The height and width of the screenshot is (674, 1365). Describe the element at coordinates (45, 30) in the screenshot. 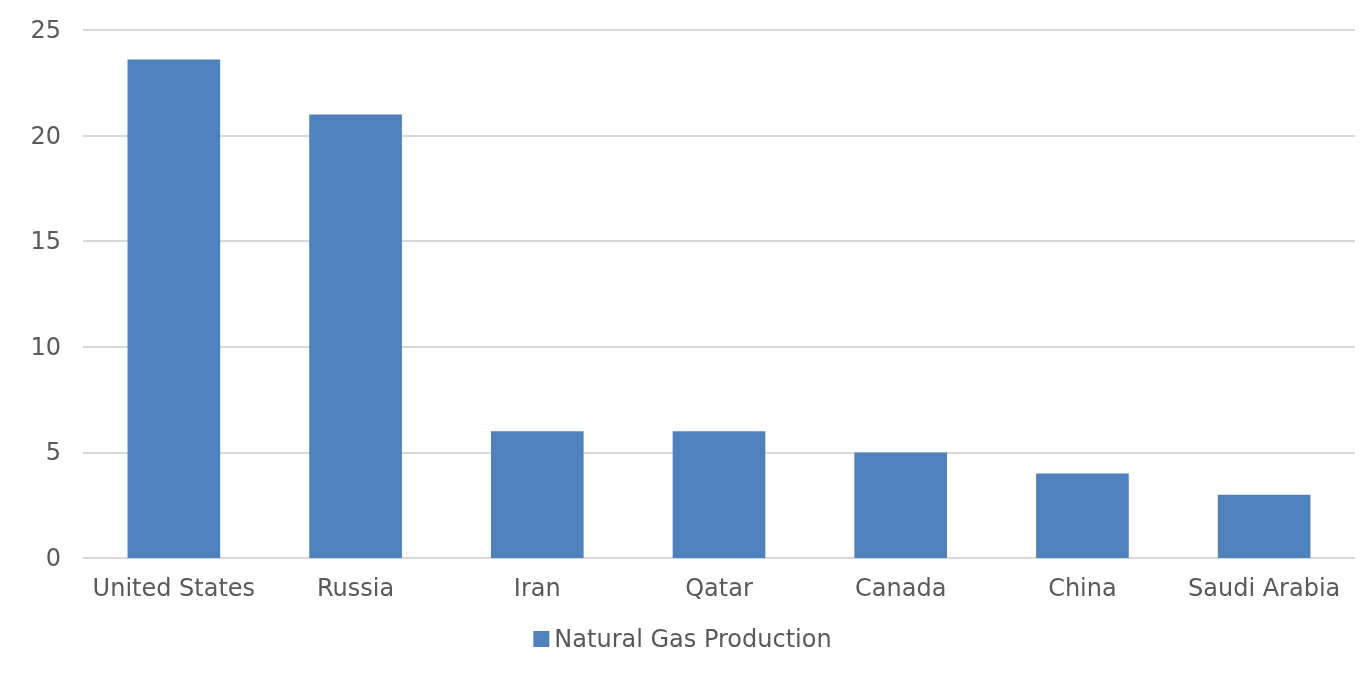

I see `y-tick-label: 25` at that location.